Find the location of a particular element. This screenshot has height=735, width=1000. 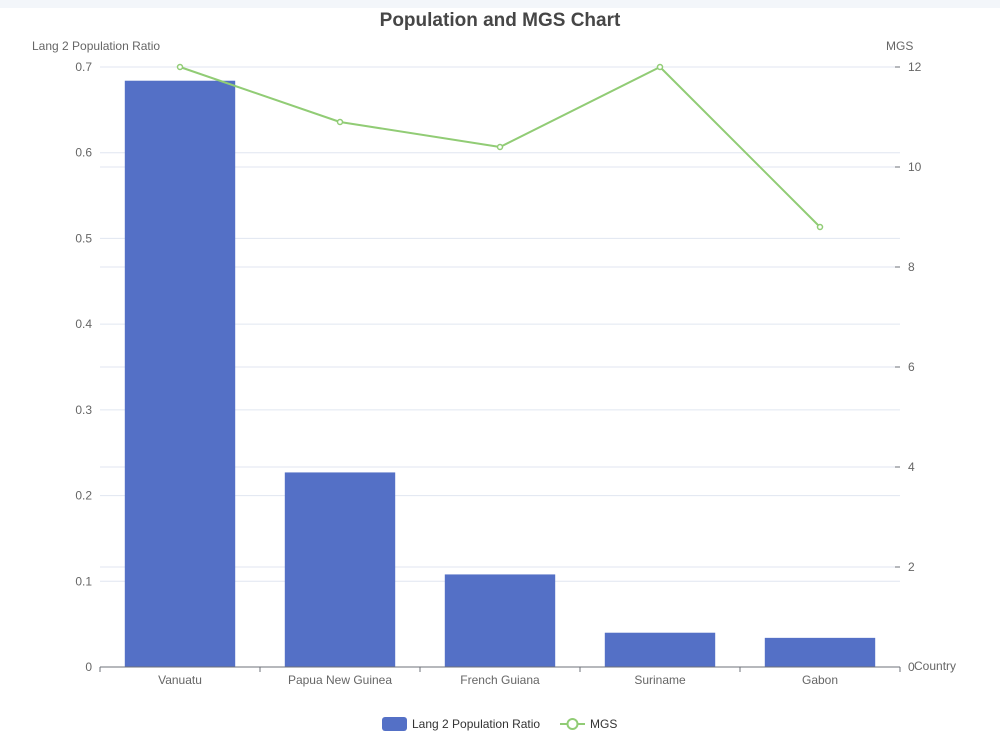

x-tick-label: Gabon is located at coordinates (820, 680).